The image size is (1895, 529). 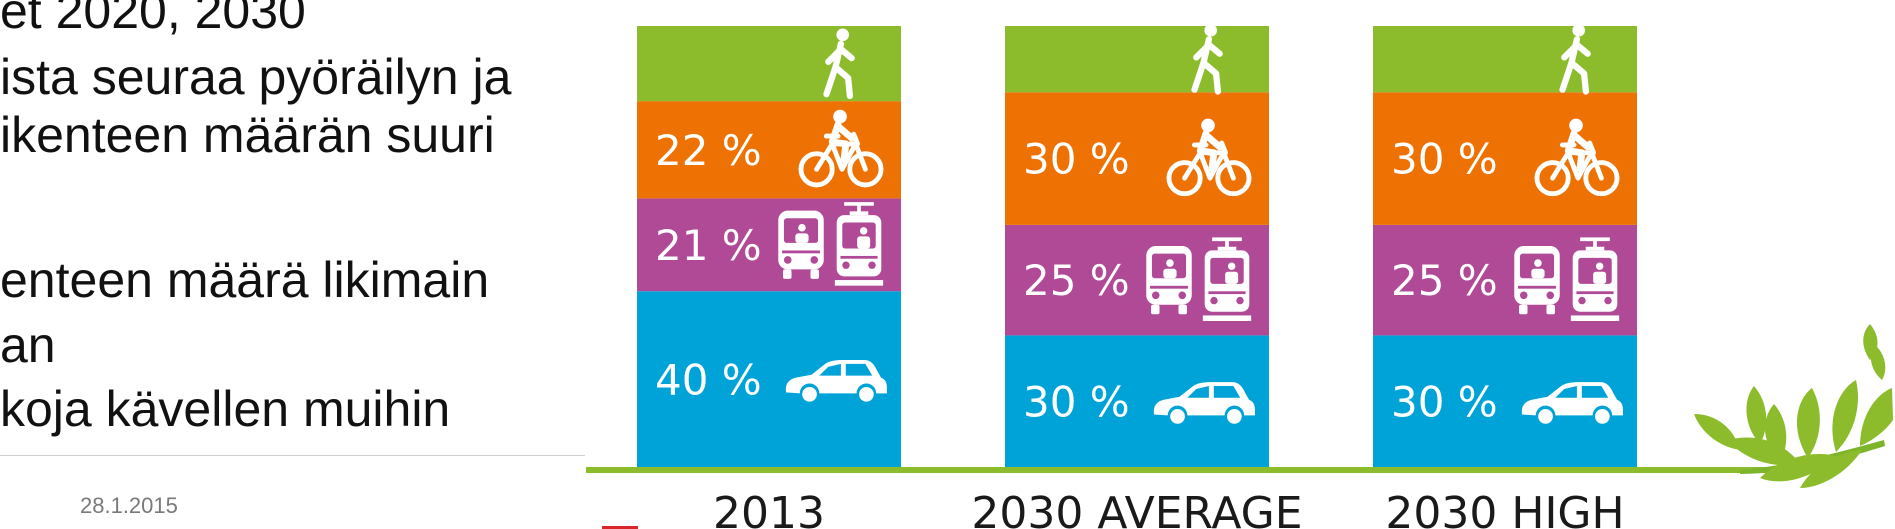 I want to click on slide-text-line: ista seuraa pyöräilyn ja, so click(x=256, y=77).